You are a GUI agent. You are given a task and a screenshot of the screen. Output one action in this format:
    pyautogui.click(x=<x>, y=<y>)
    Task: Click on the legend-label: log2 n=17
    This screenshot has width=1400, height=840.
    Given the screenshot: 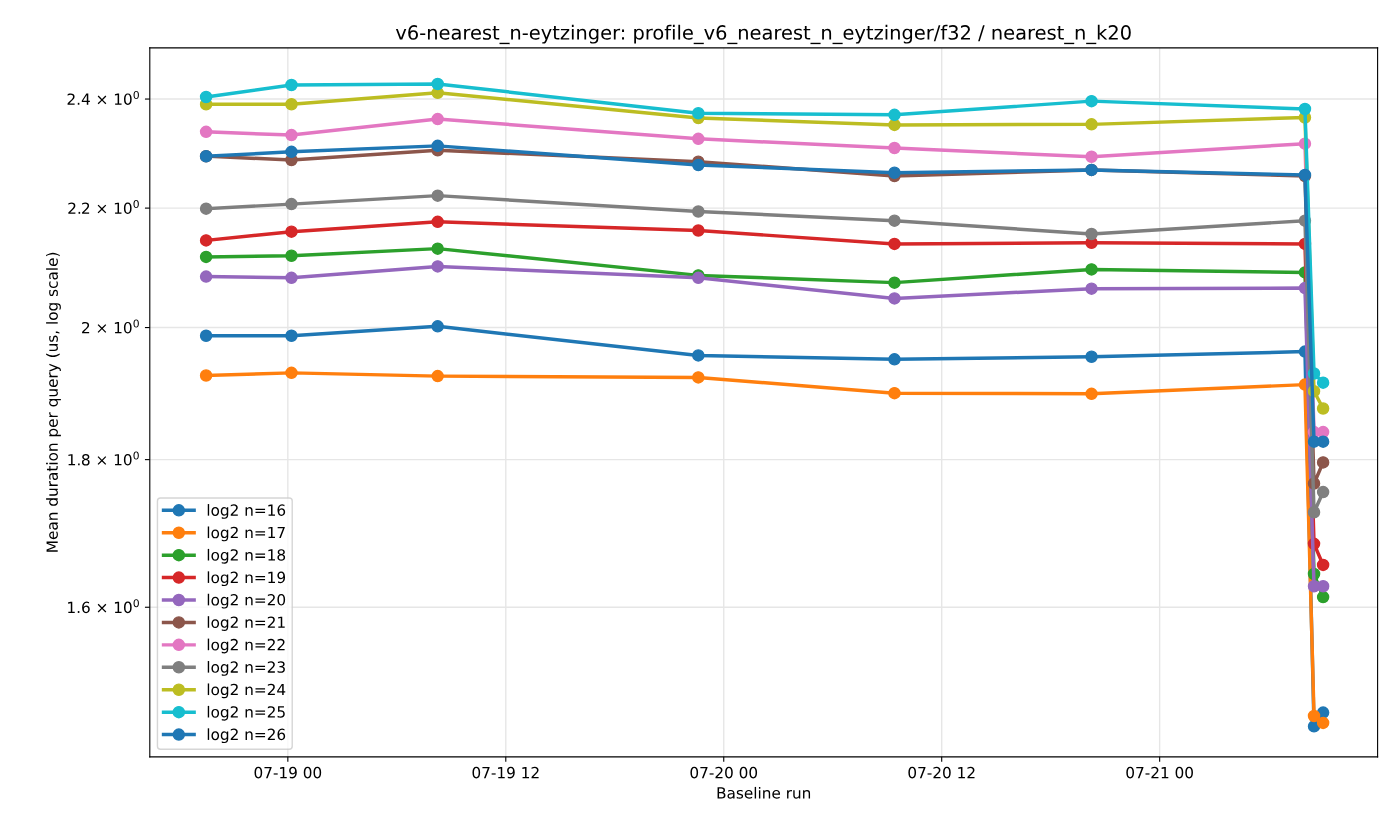 What is the action you would take?
    pyautogui.click(x=246, y=534)
    